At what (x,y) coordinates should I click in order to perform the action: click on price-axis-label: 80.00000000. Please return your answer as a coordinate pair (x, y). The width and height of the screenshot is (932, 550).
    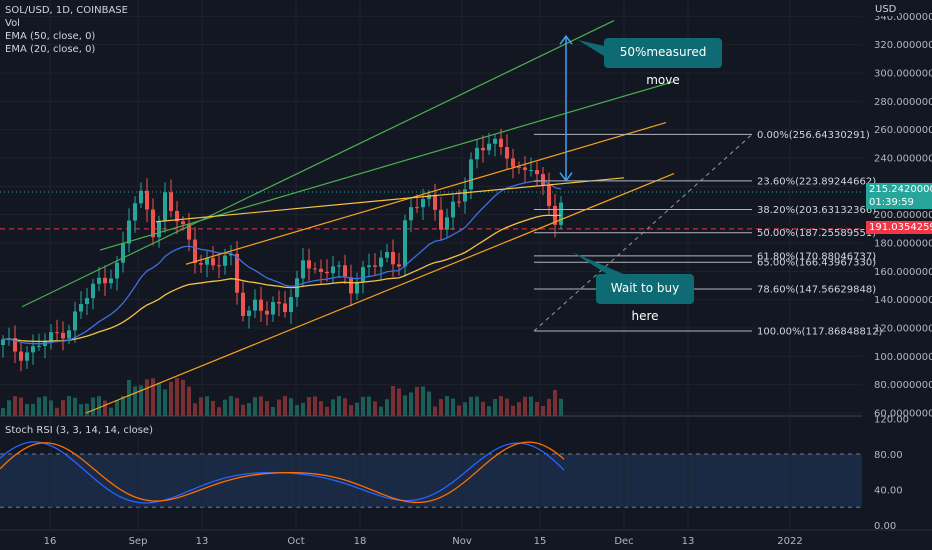
    Looking at the image, I should click on (903, 385).